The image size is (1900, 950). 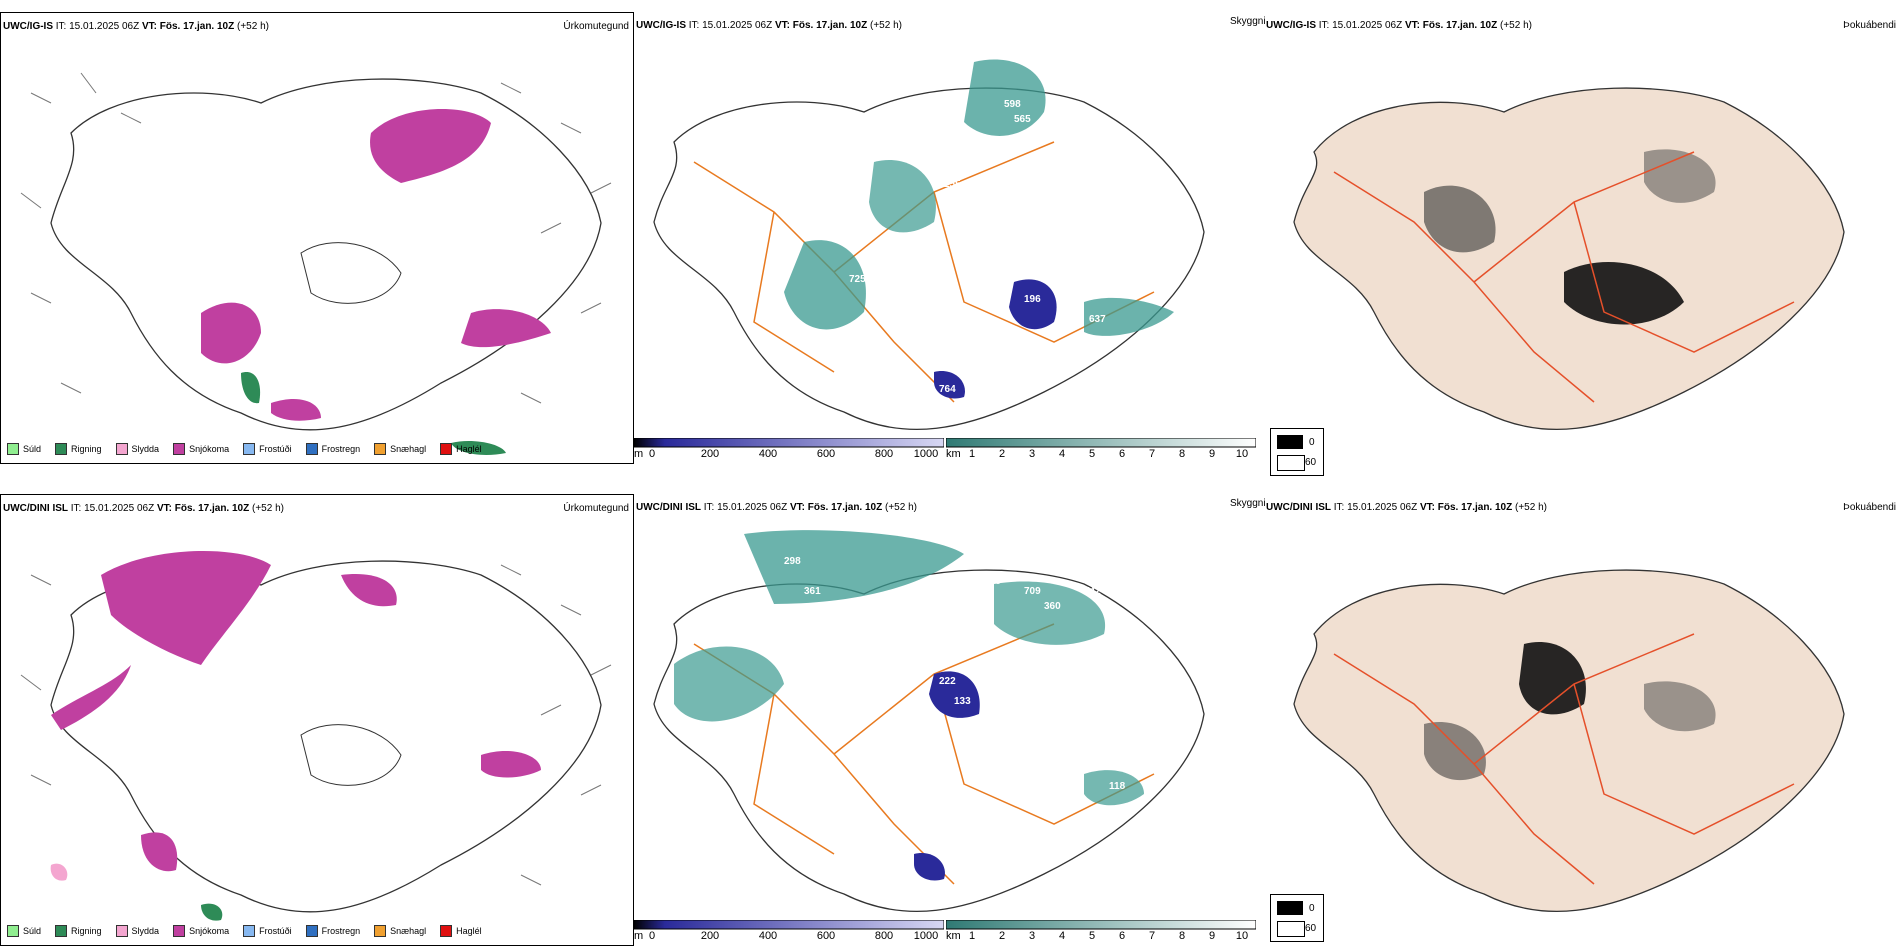 I want to click on ceiling-label: 709, so click(x=1032, y=591).